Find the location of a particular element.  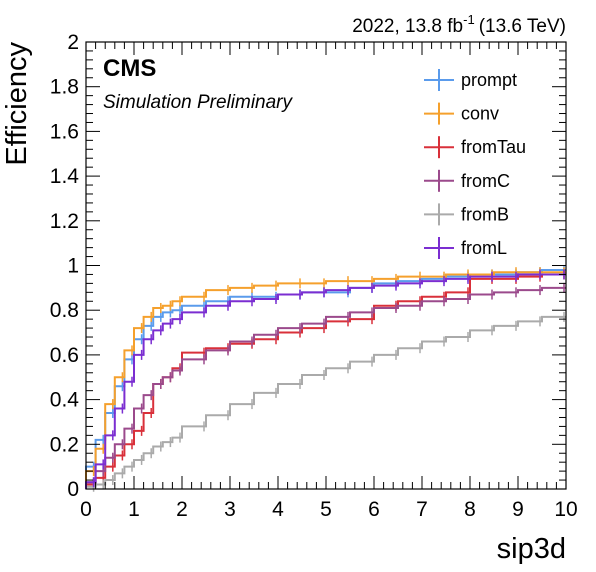

x-axis-label: sip3d is located at coordinates (531, 549).